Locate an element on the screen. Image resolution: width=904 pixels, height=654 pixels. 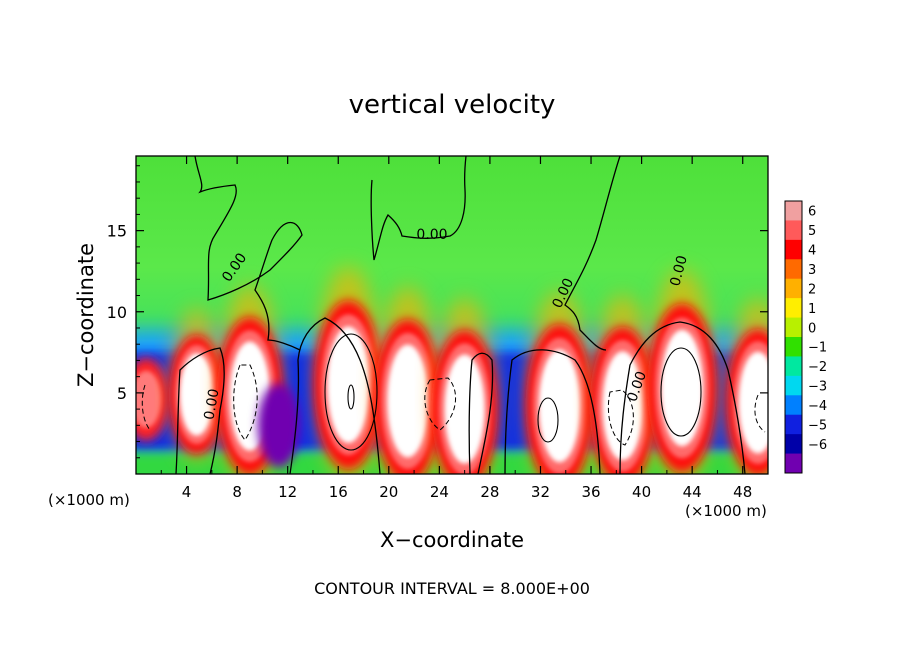
colorbar-label: −3 is located at coordinates (817, 387).